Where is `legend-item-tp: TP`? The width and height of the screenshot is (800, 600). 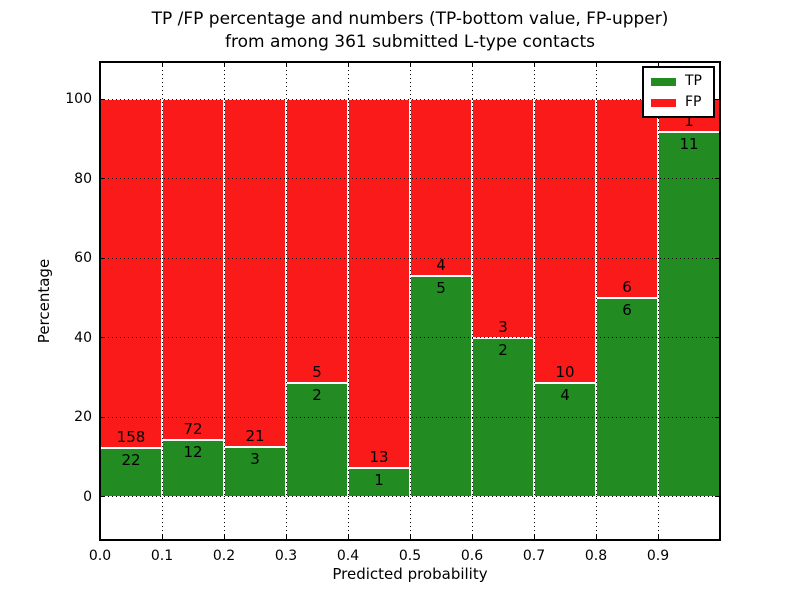 legend-item-tp: TP is located at coordinates (678, 81).